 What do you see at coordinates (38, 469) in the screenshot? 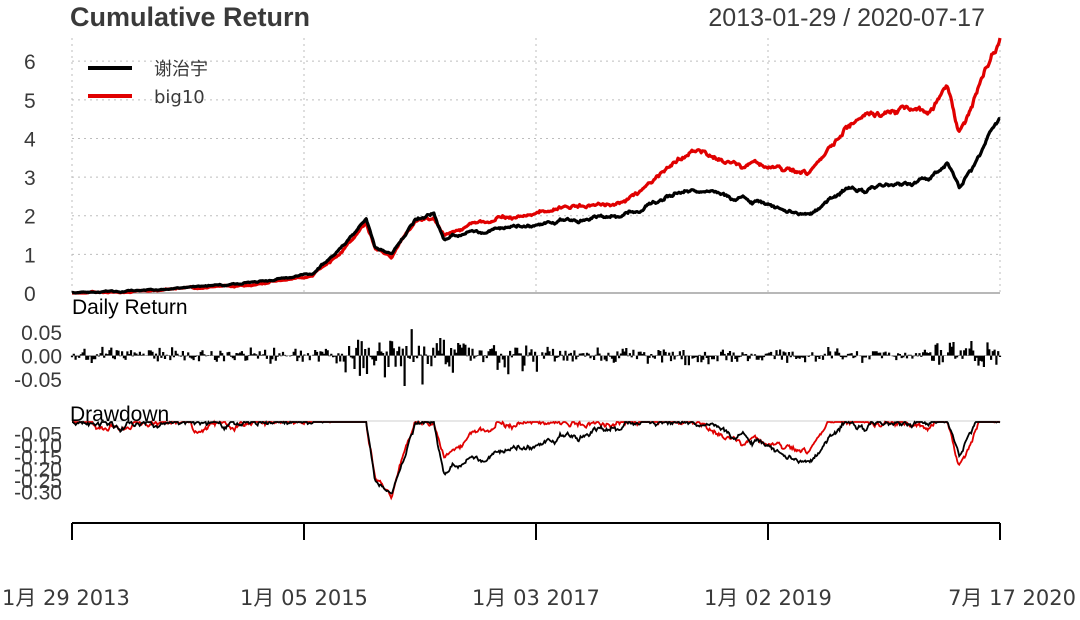
I see `y-tick-label: -0.20` at bounding box center [38, 469].